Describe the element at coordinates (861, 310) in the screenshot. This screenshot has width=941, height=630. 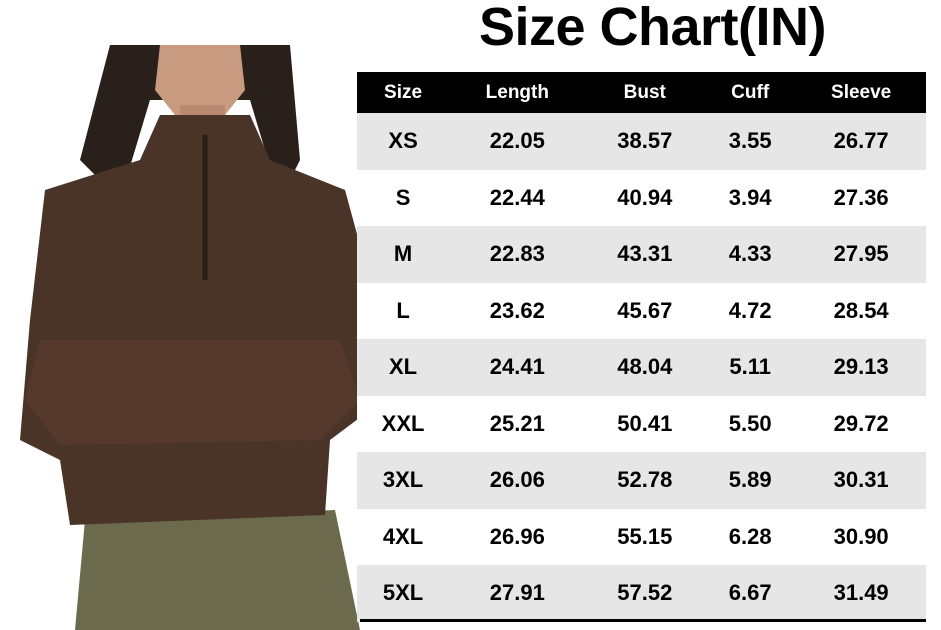
I see `cell-sleeve: 28.54` at that location.